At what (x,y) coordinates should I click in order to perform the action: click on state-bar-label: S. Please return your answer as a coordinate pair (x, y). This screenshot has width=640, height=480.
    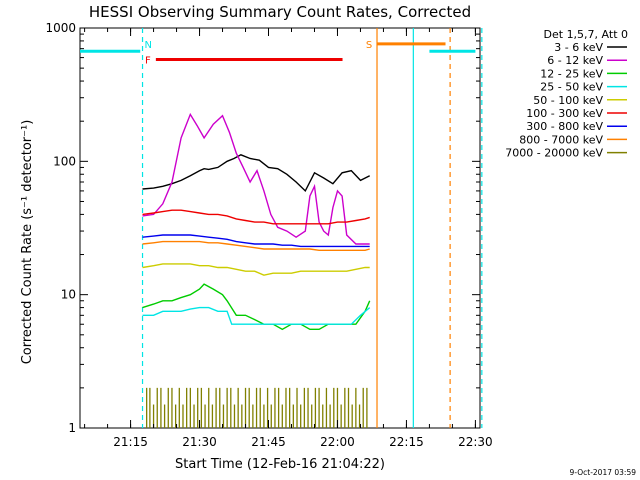
    Looking at the image, I should click on (369, 45).